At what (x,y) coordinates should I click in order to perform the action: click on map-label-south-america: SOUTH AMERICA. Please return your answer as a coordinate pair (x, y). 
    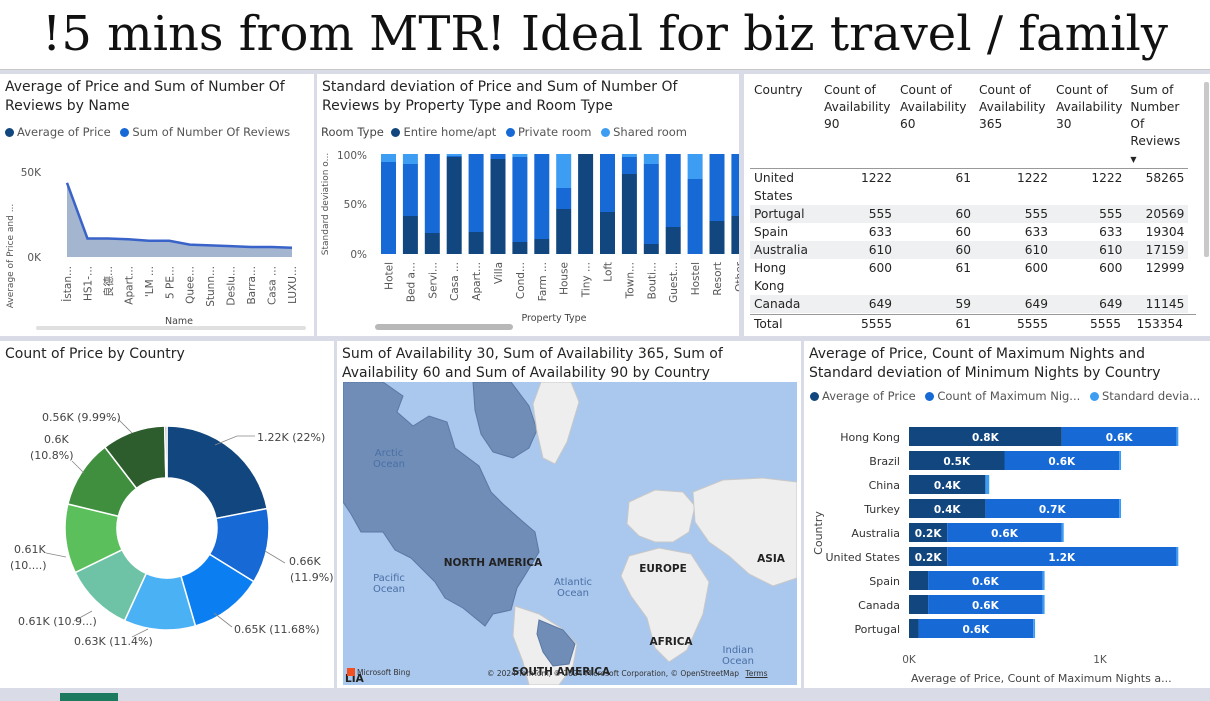
    Looking at the image, I should click on (561, 672).